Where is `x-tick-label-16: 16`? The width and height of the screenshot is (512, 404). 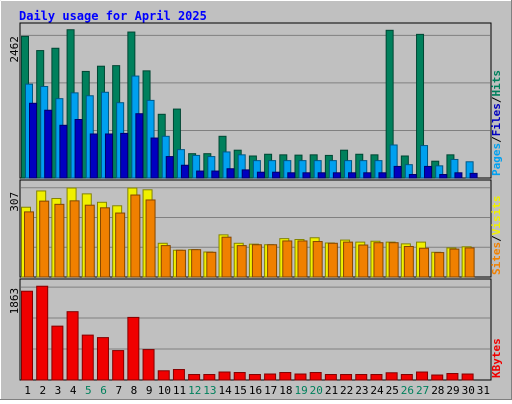
x-tick-label-16: 16 is located at coordinates (255, 390).